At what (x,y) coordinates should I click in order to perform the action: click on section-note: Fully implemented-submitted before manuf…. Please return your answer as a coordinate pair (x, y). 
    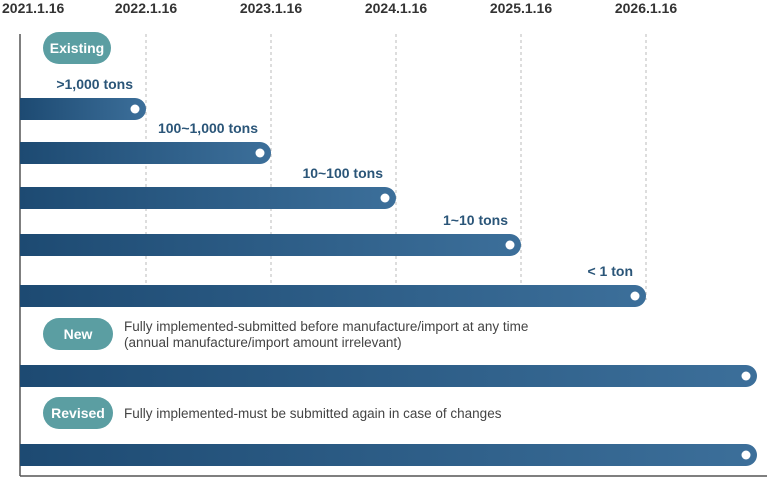
    Looking at the image, I should click on (326, 326).